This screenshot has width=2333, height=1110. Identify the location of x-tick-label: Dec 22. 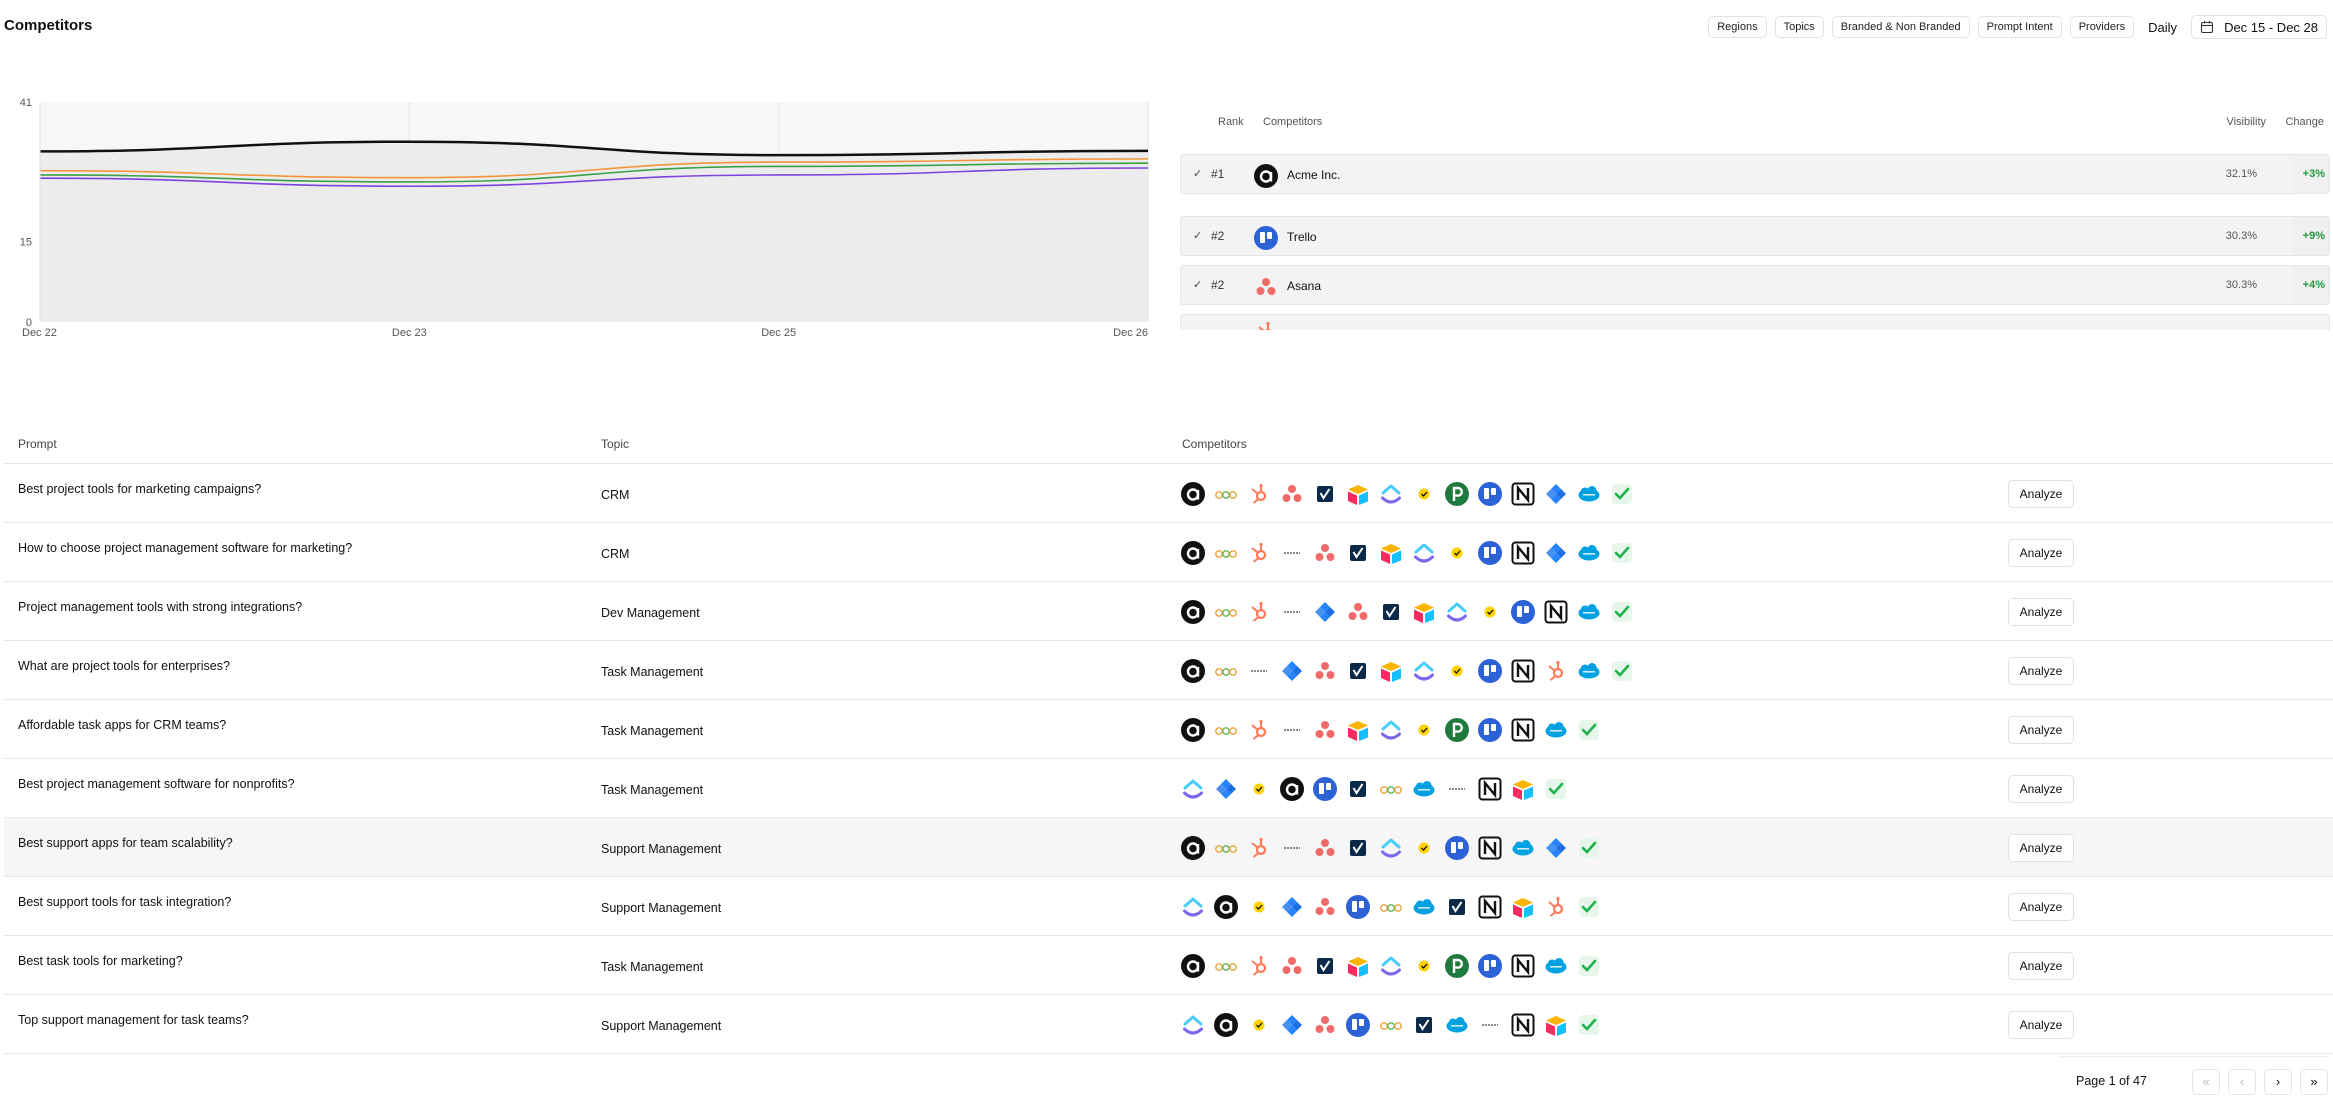
(39, 333).